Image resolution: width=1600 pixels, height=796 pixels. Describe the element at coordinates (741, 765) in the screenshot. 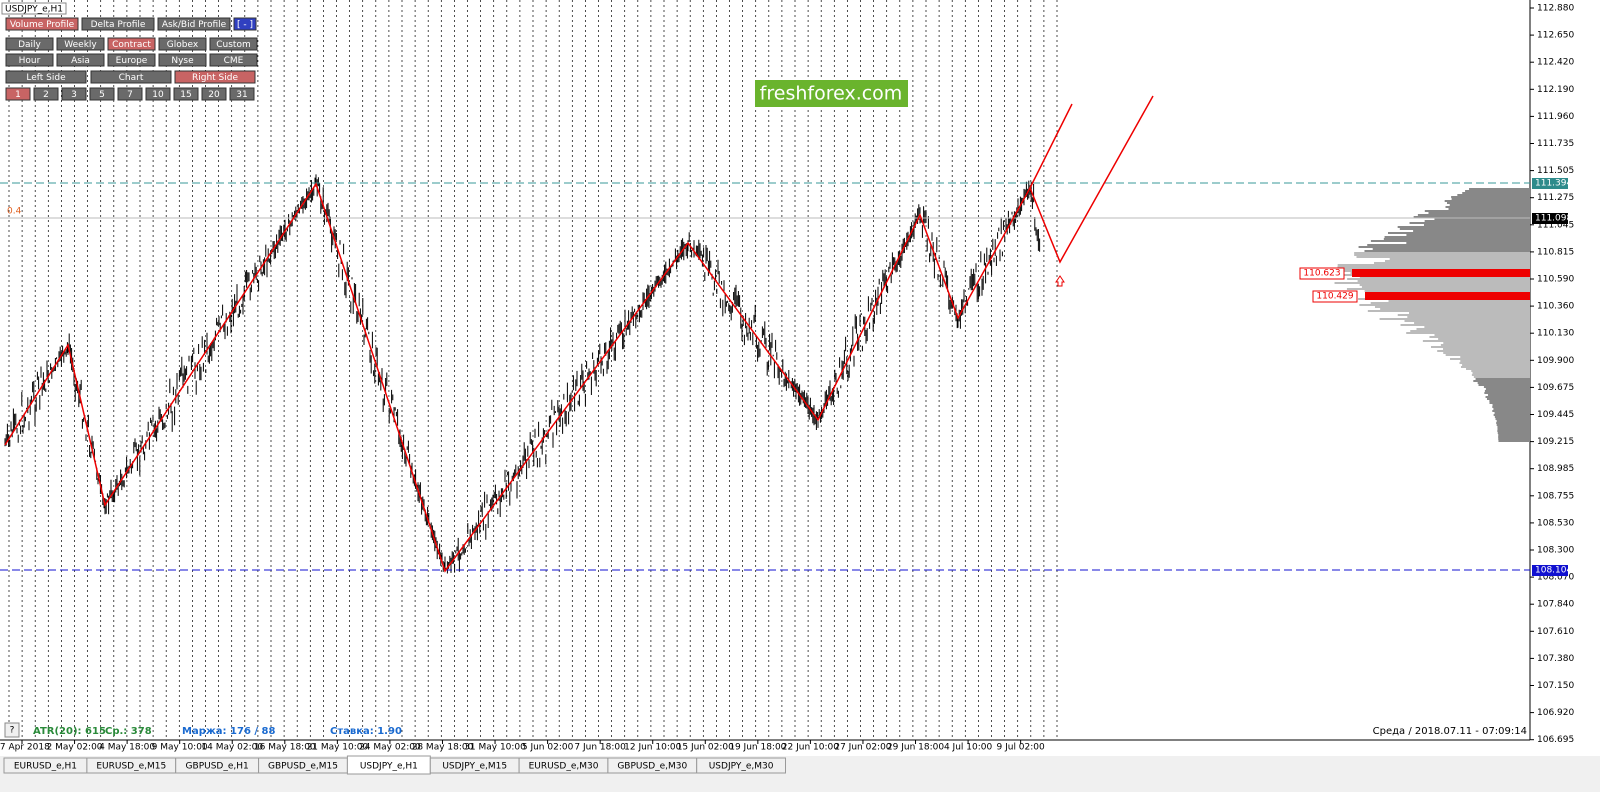

I see `tab` at that location.